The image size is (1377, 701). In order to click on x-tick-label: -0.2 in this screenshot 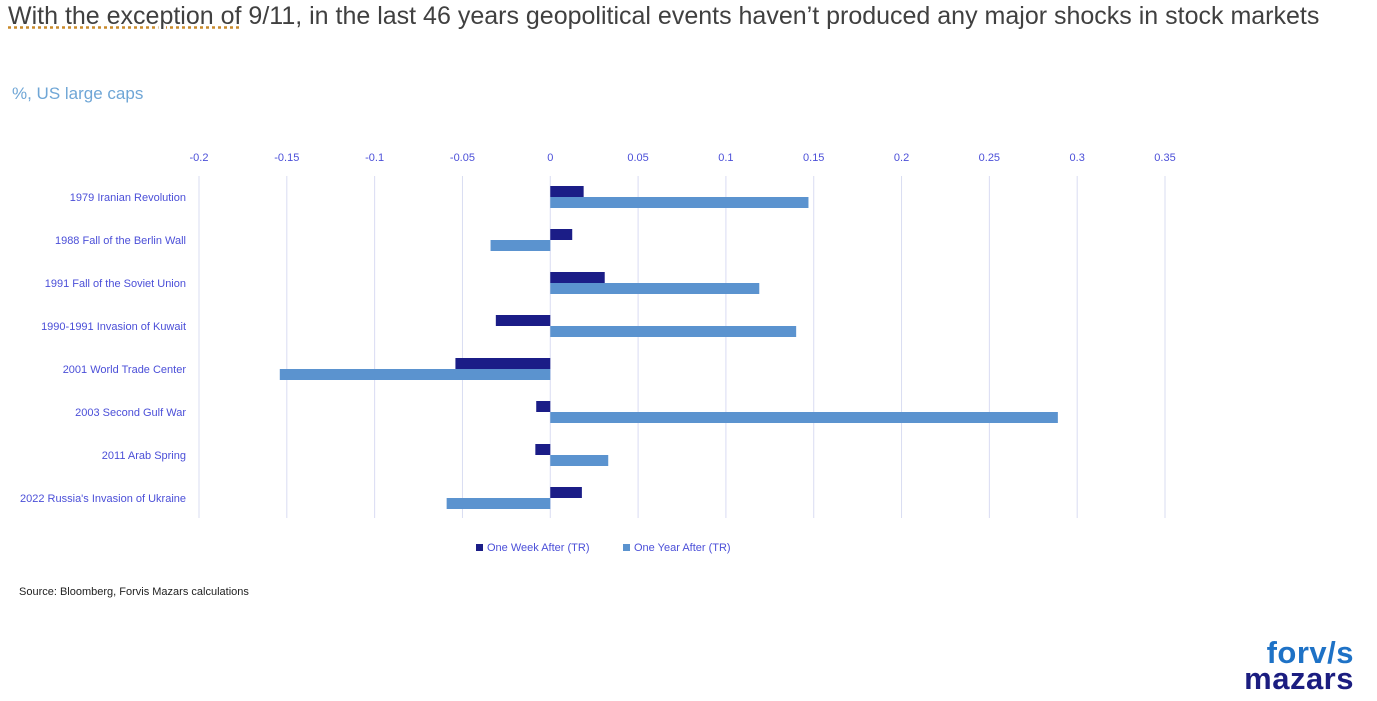, I will do `click(199, 158)`.